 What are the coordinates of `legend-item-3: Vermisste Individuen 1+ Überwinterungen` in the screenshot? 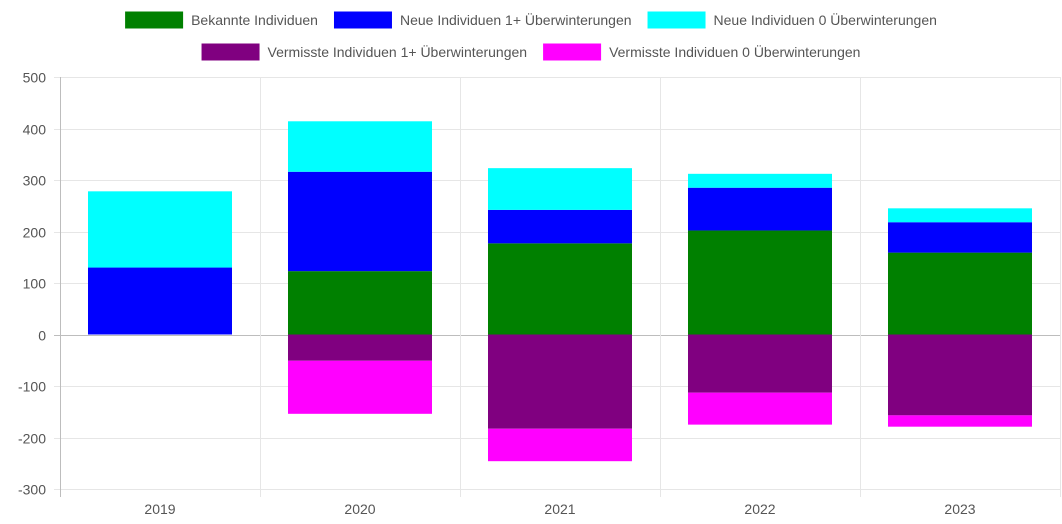 It's located at (365, 52).